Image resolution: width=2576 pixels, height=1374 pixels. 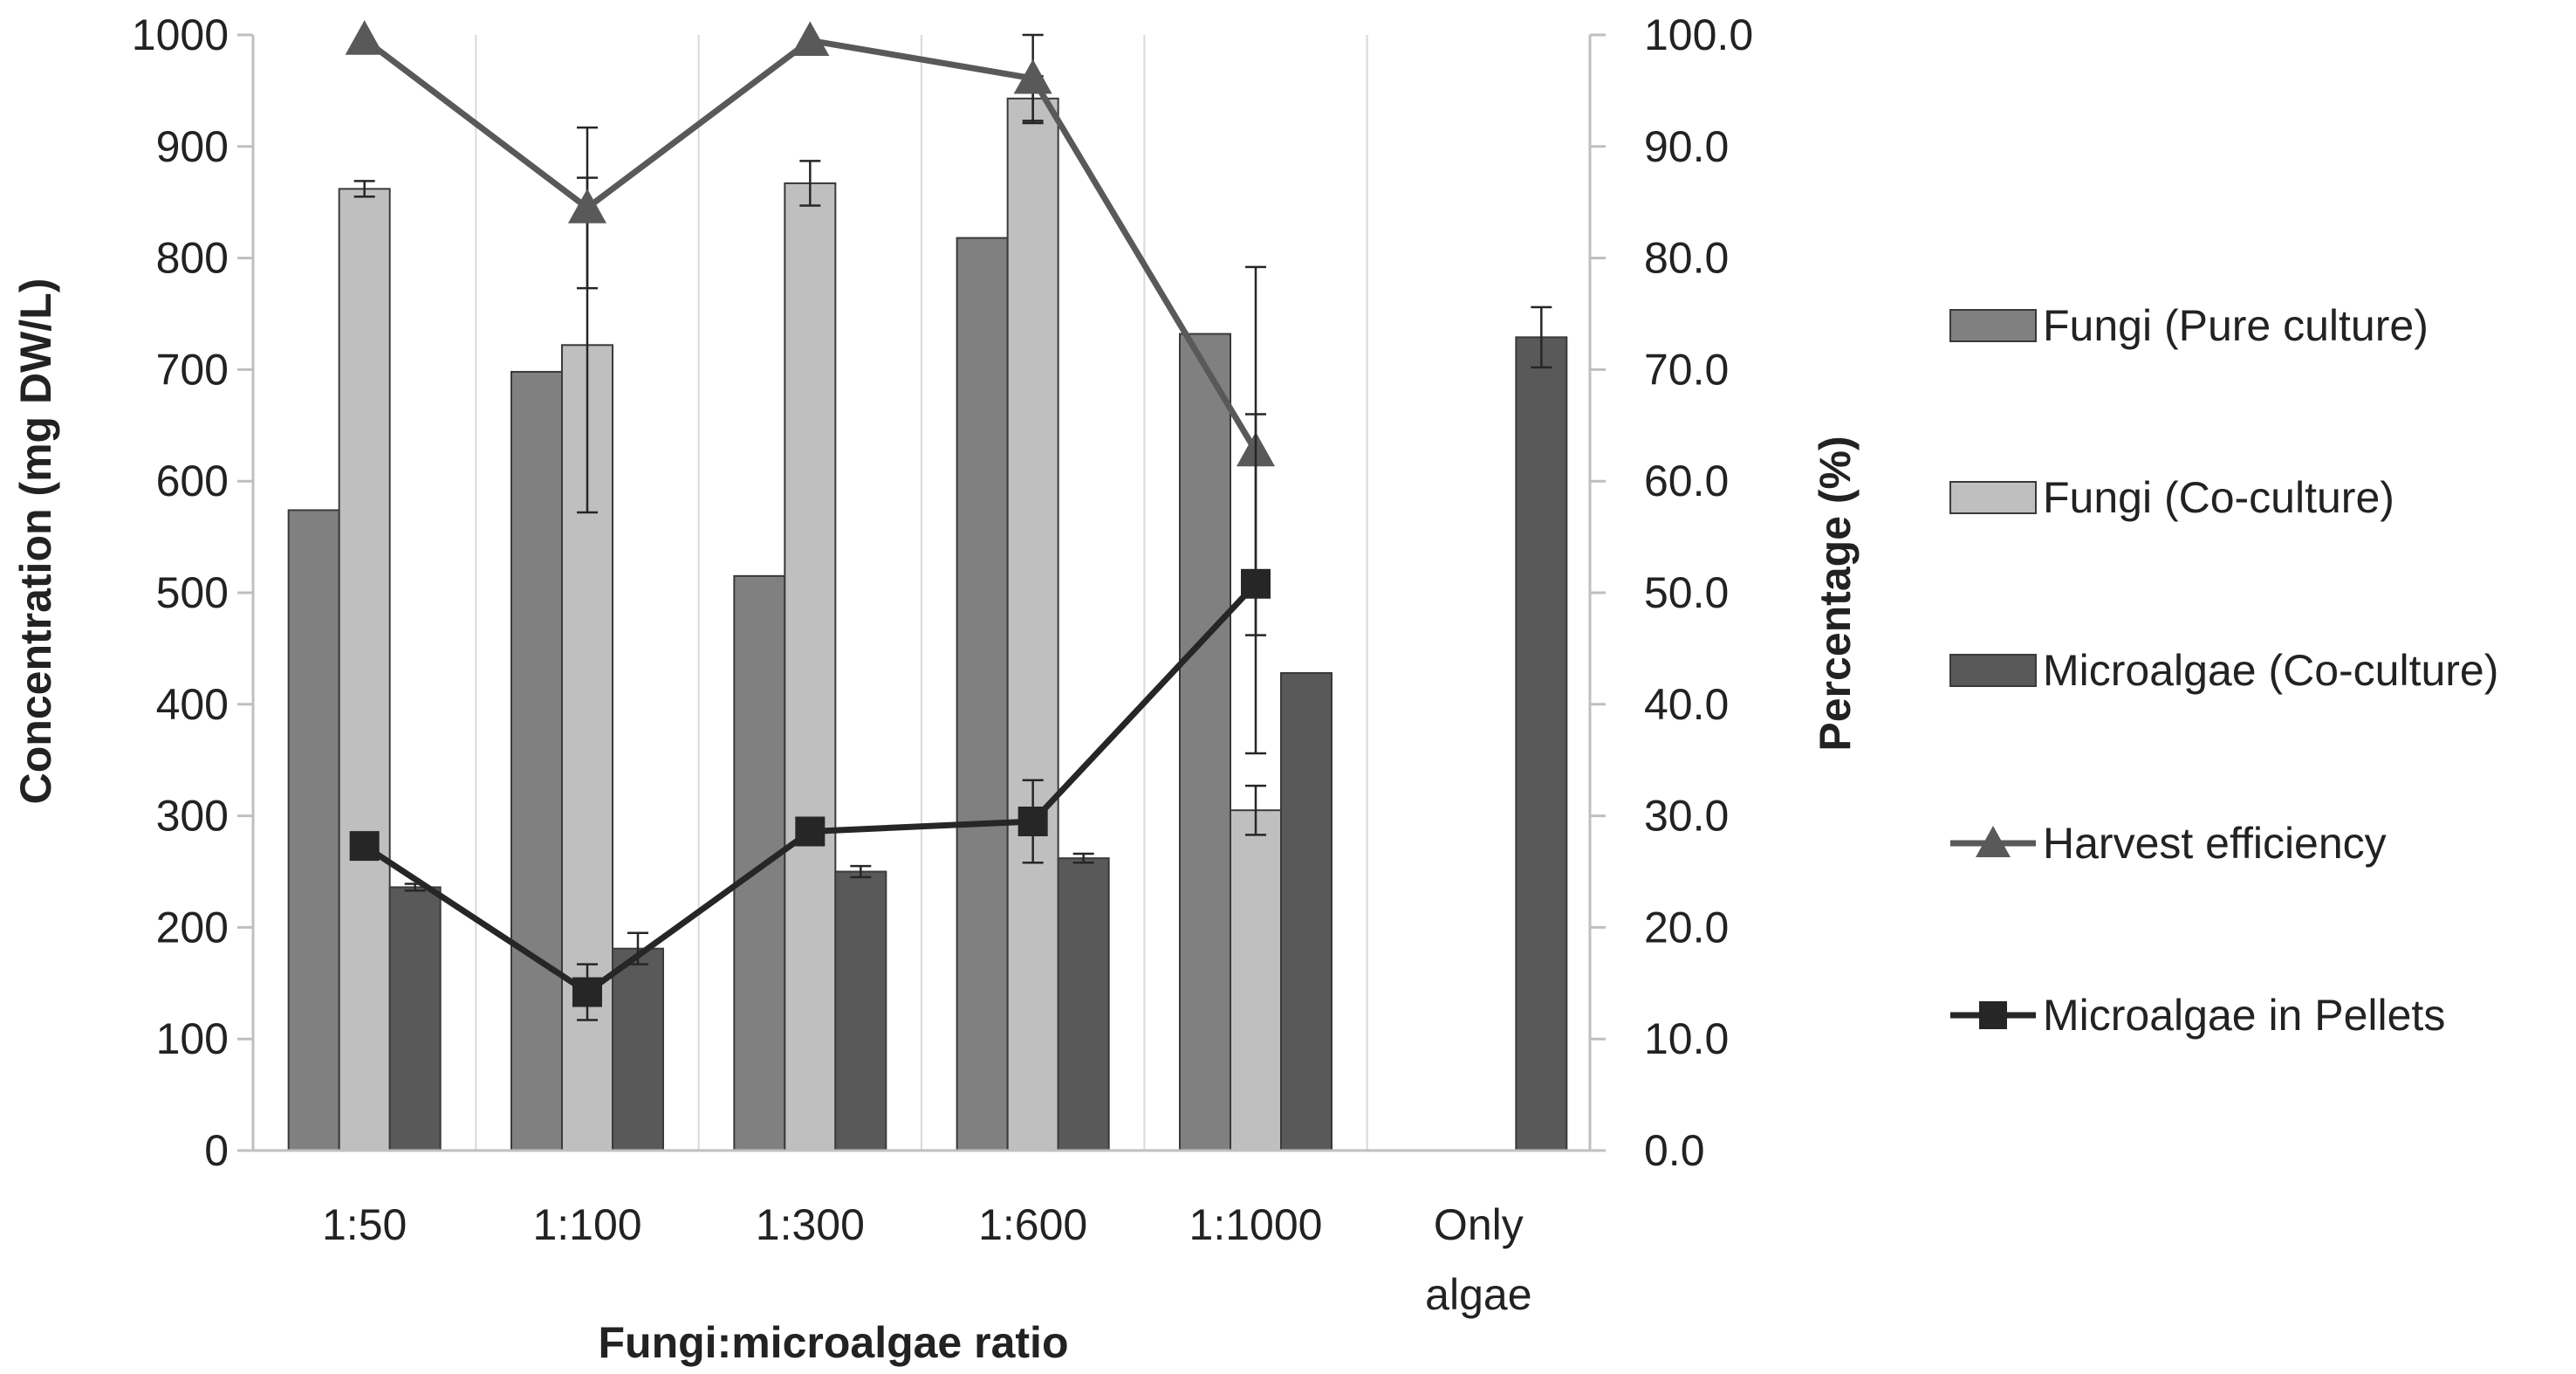 What do you see at coordinates (35, 541) in the screenshot?
I see `y-axis-title: Concentration (mg DW/L)` at bounding box center [35, 541].